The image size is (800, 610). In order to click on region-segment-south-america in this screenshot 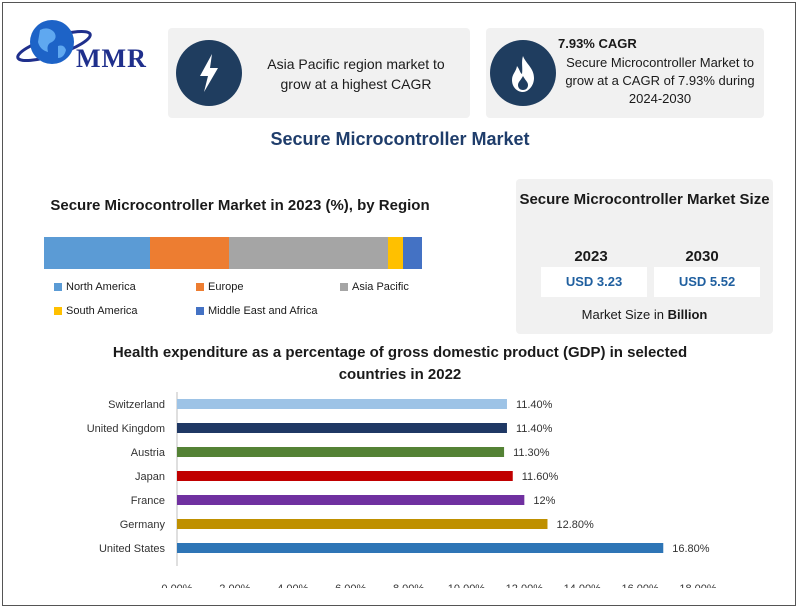, I will do `click(395, 253)`.